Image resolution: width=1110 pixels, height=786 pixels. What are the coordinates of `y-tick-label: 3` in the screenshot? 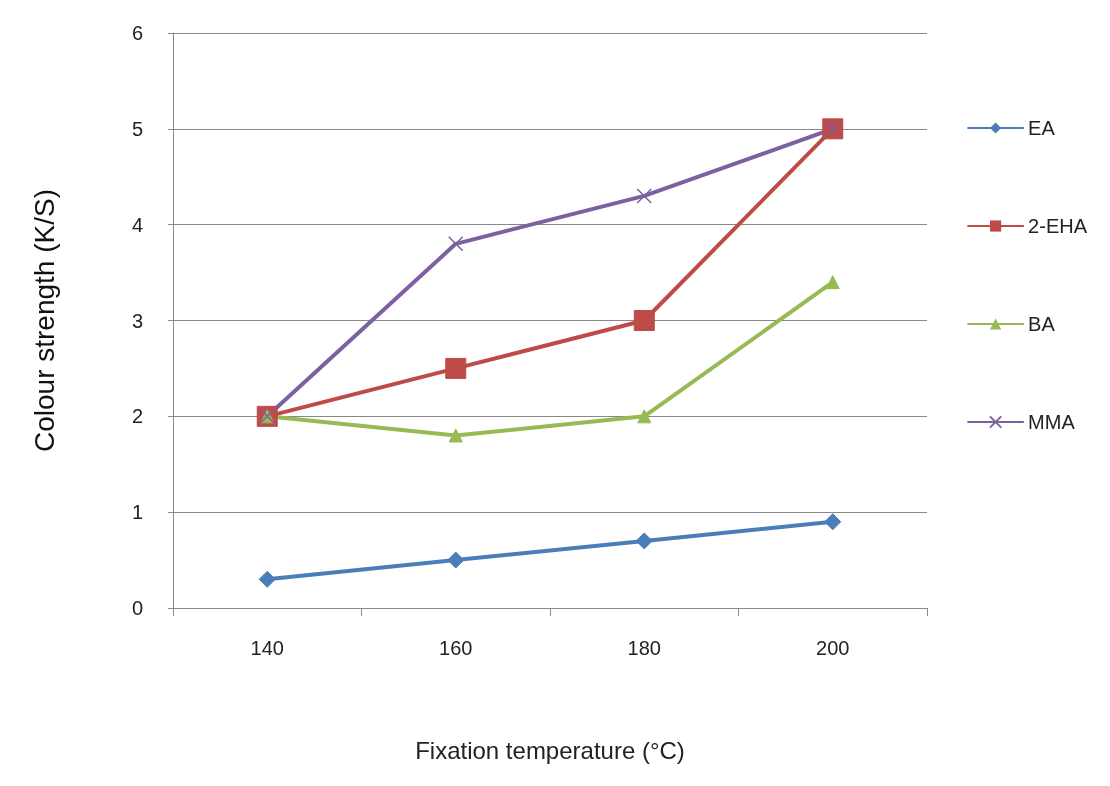 It's located at (137, 320).